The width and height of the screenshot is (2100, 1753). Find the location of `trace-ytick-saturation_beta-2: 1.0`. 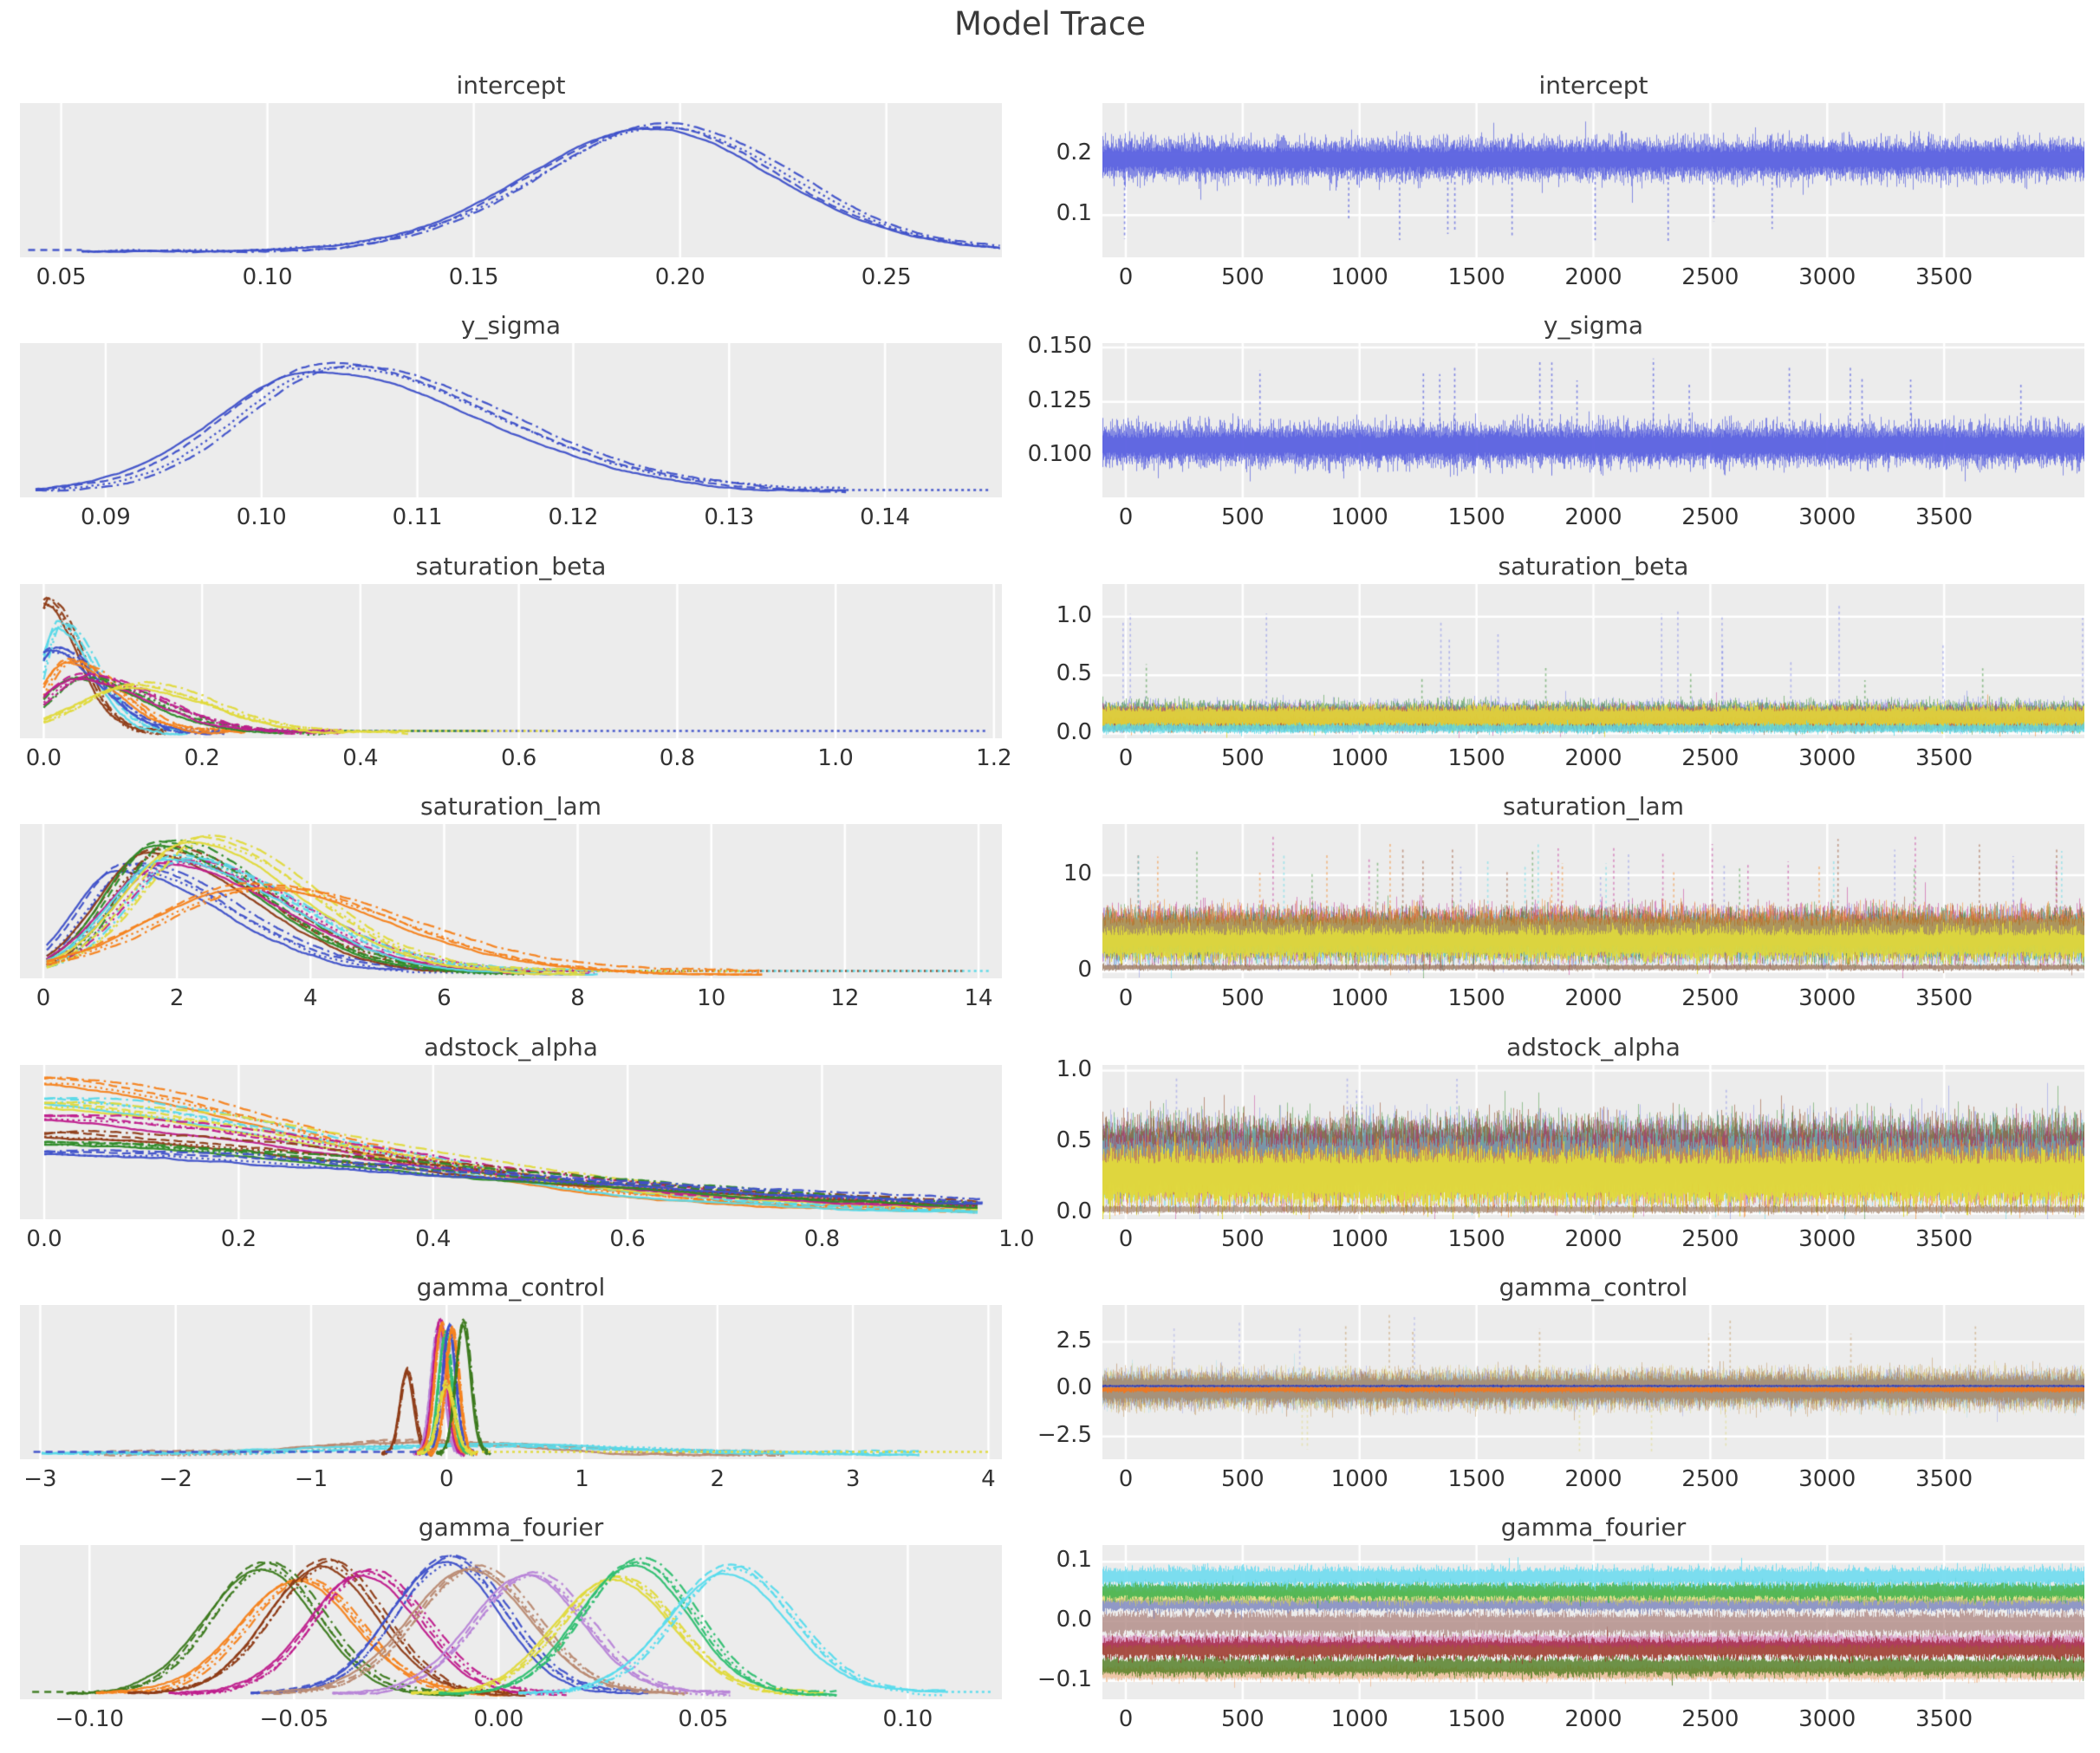

trace-ytick-saturation_beta-2: 1.0 is located at coordinates (1074, 614).